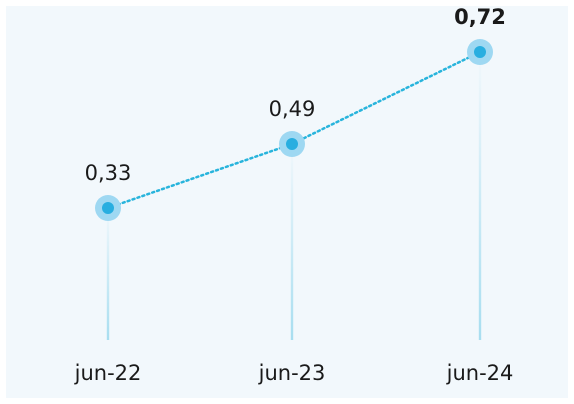 Image resolution: width=574 pixels, height=404 pixels. I want to click on value-label-jun-24: 0,72, so click(480, 17).